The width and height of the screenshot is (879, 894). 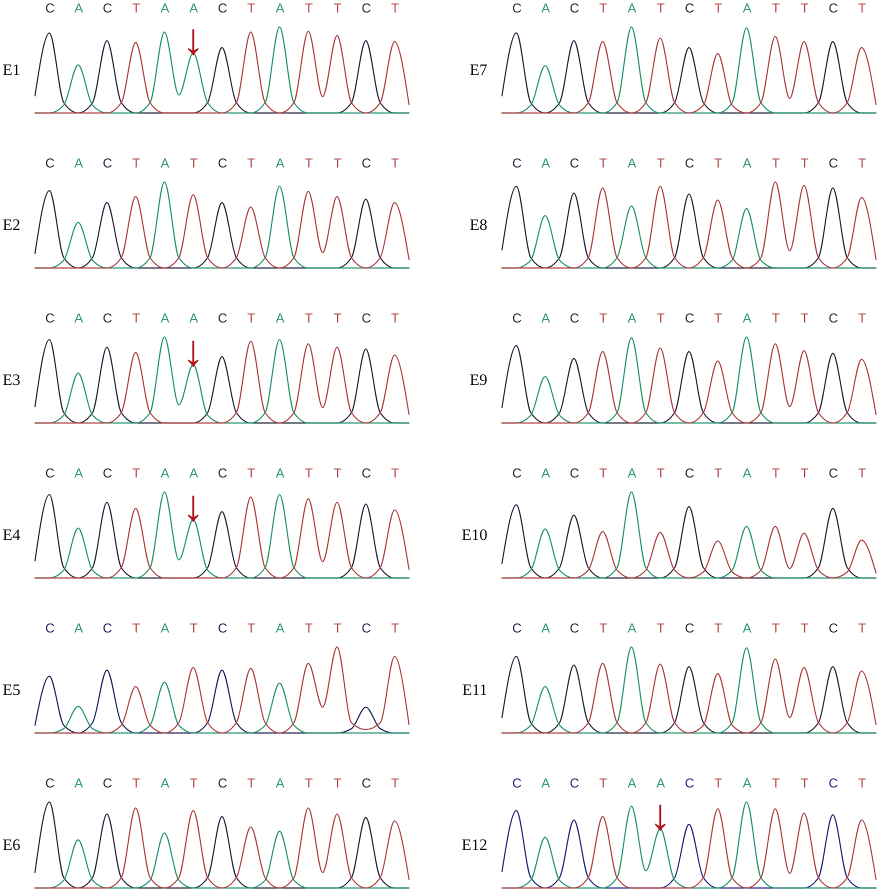 I want to click on annotation: ↓, so click(x=193, y=351).